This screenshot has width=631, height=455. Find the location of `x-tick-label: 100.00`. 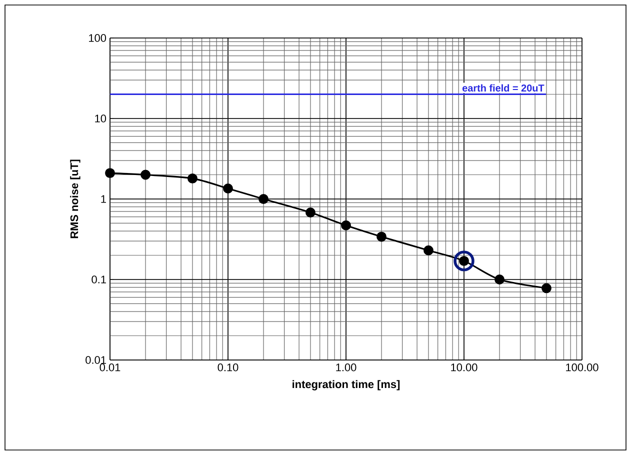

x-tick-label: 100.00 is located at coordinates (582, 368).